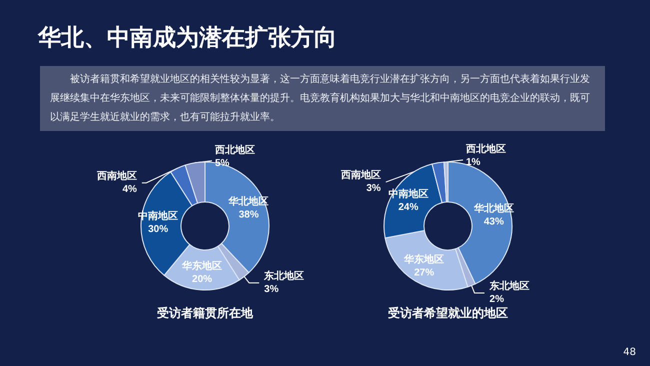 This screenshot has height=366, width=650. I want to click on text: 受访者希望就业的地区, so click(447, 313).